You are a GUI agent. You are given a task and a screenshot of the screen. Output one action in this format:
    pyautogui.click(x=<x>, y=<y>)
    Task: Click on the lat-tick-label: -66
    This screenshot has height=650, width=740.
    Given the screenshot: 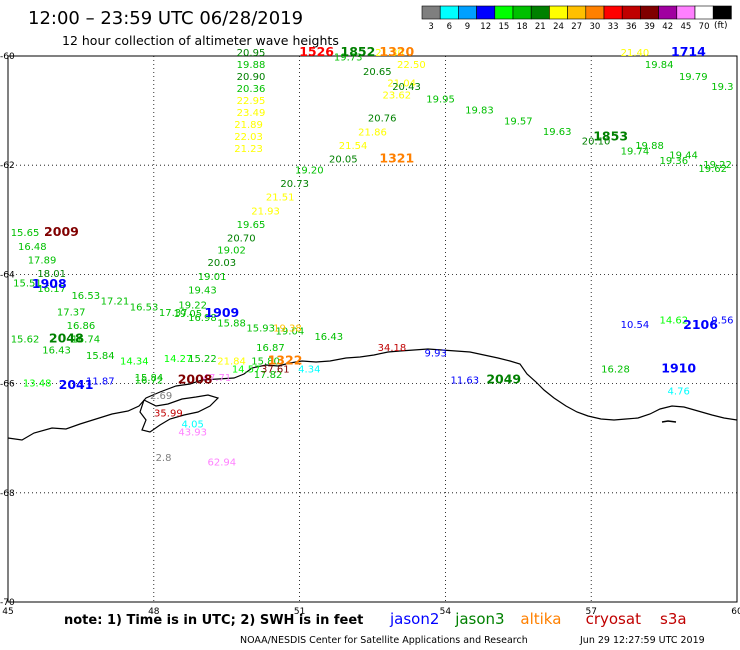 What is the action you would take?
    pyautogui.click(x=7, y=385)
    